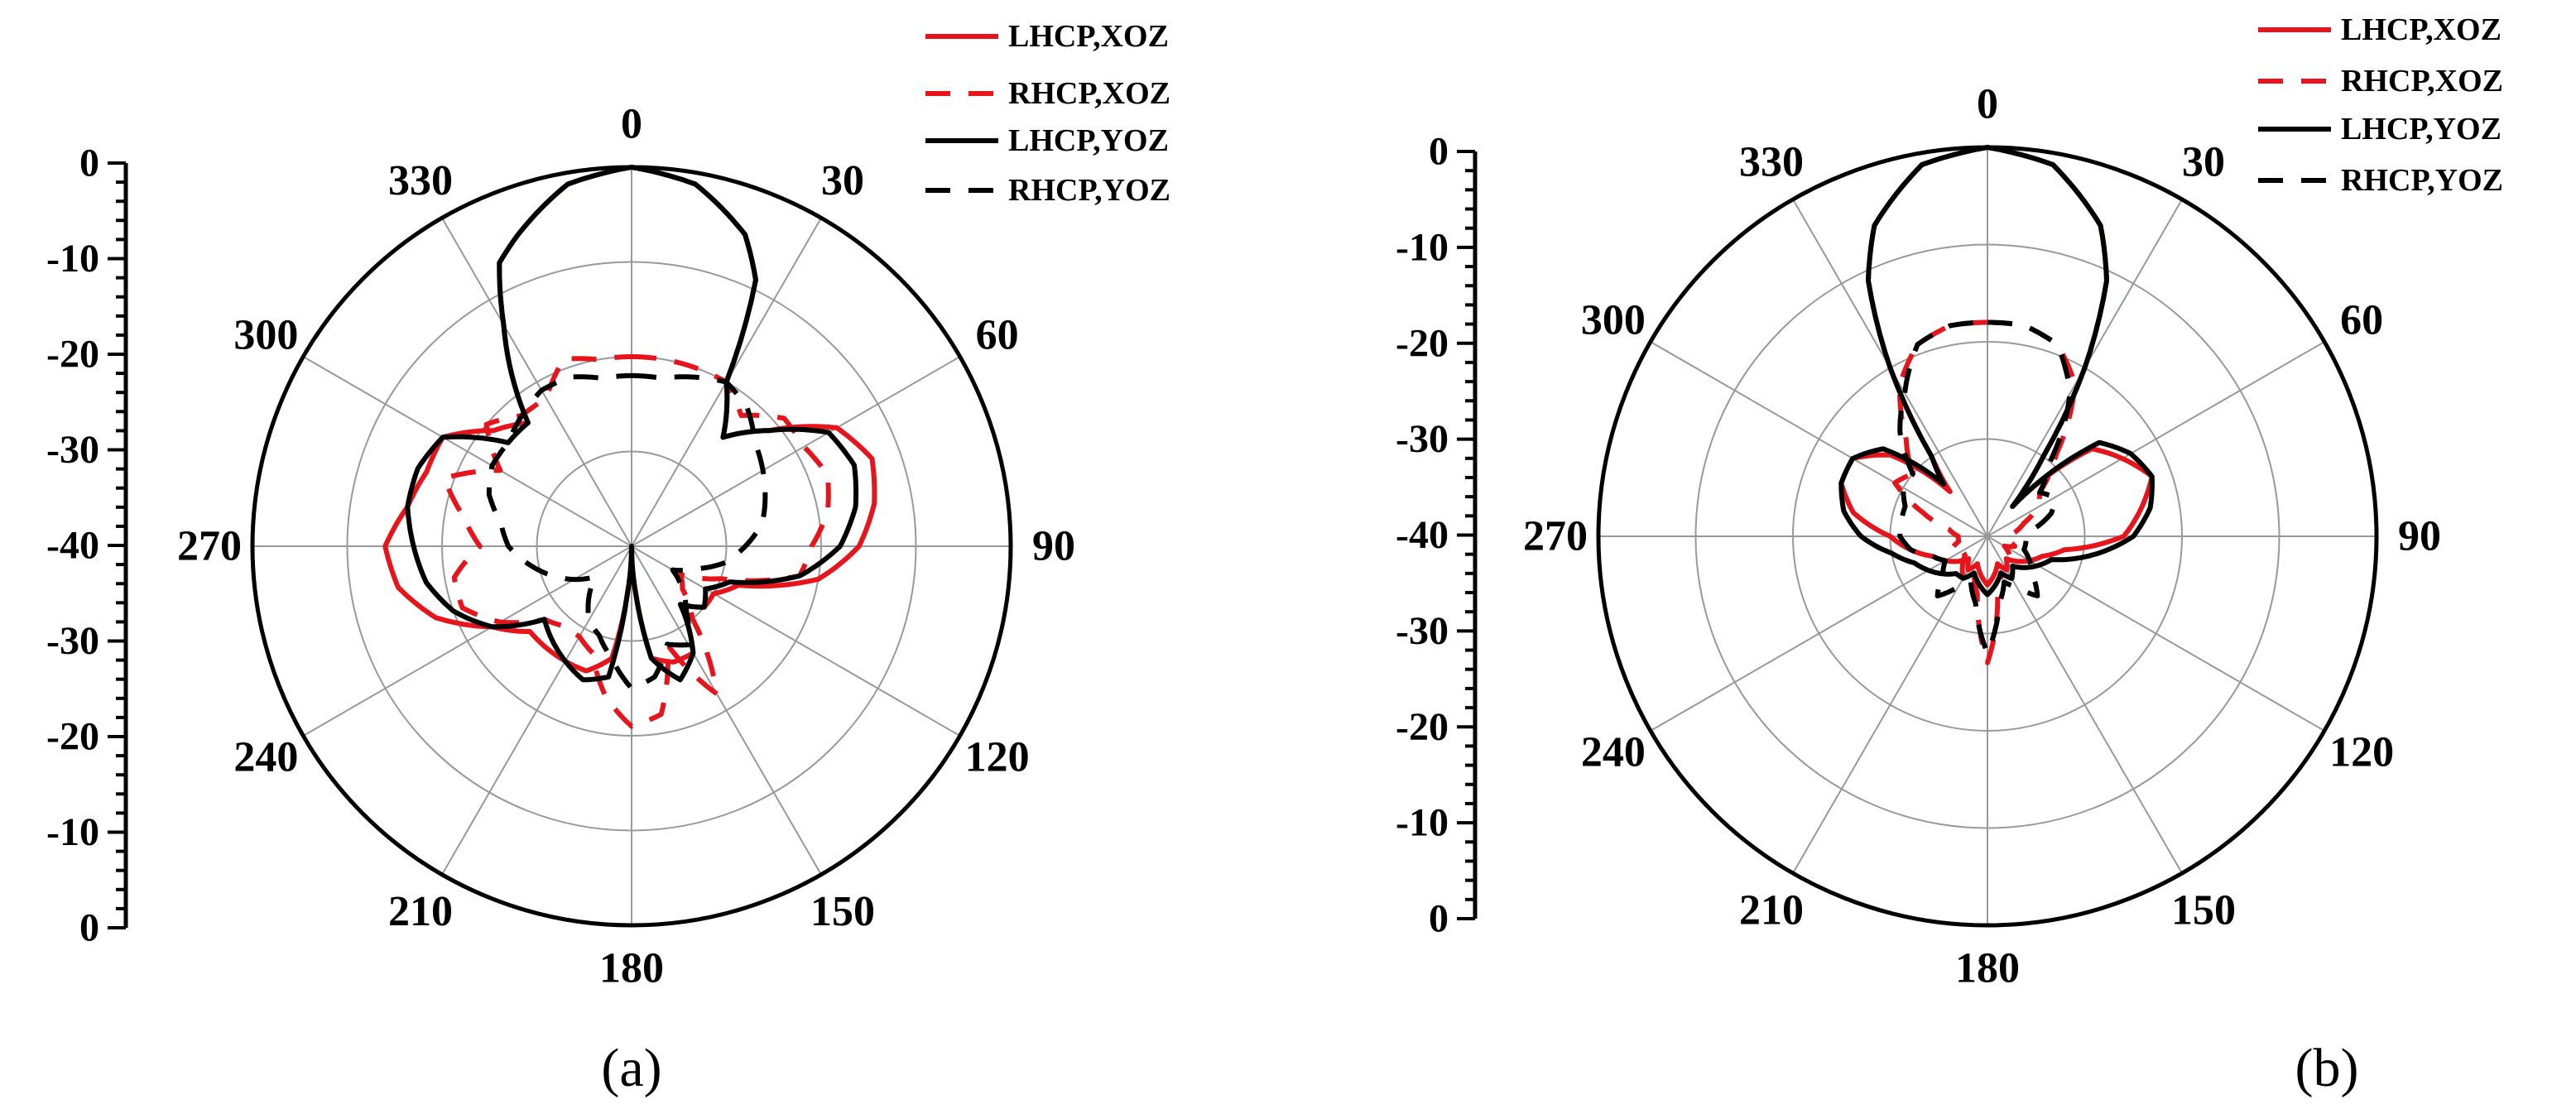 This screenshot has width=2576, height=1114. What do you see at coordinates (631, 1068) in the screenshot?
I see `subfigure-label: (a)` at bounding box center [631, 1068].